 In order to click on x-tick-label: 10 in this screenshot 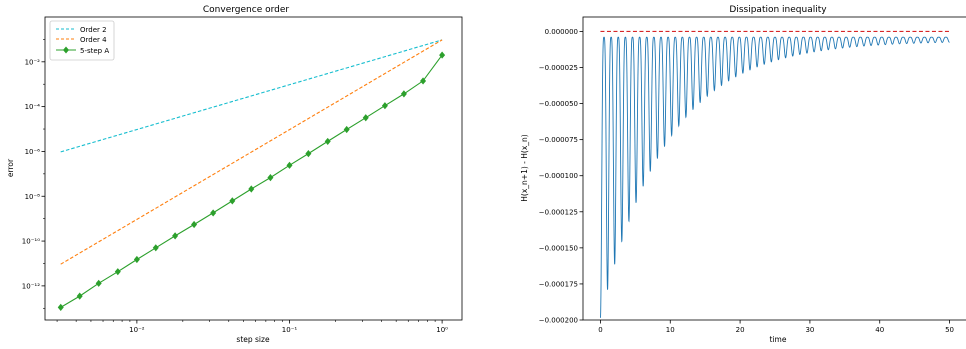, I will do `click(670, 330)`.